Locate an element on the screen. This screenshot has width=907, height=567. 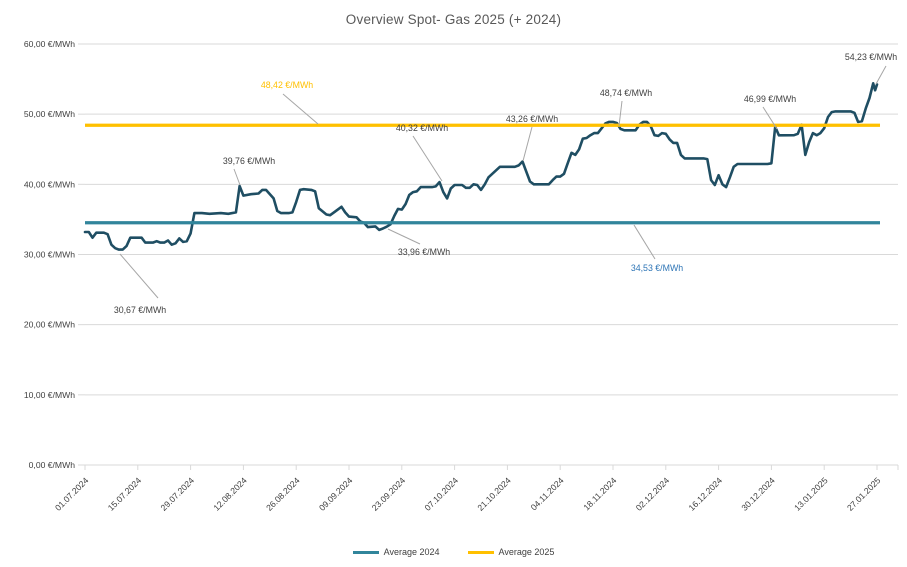
svg-text: 04.11.2024 is located at coordinates (547, 493).